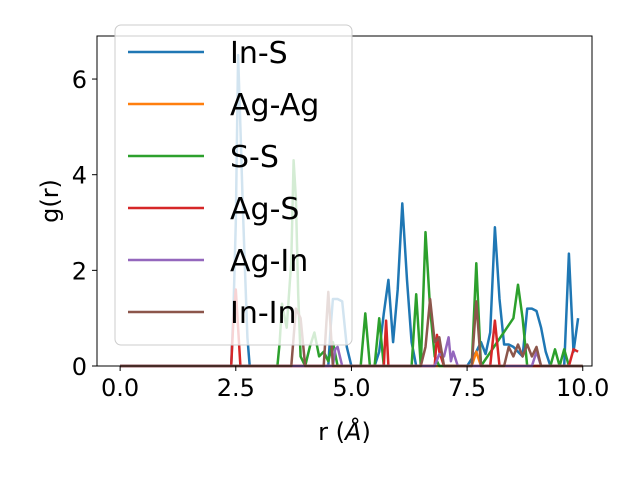  Describe the element at coordinates (582, 388) in the screenshot. I see `x-tick-label: 10.0` at that location.